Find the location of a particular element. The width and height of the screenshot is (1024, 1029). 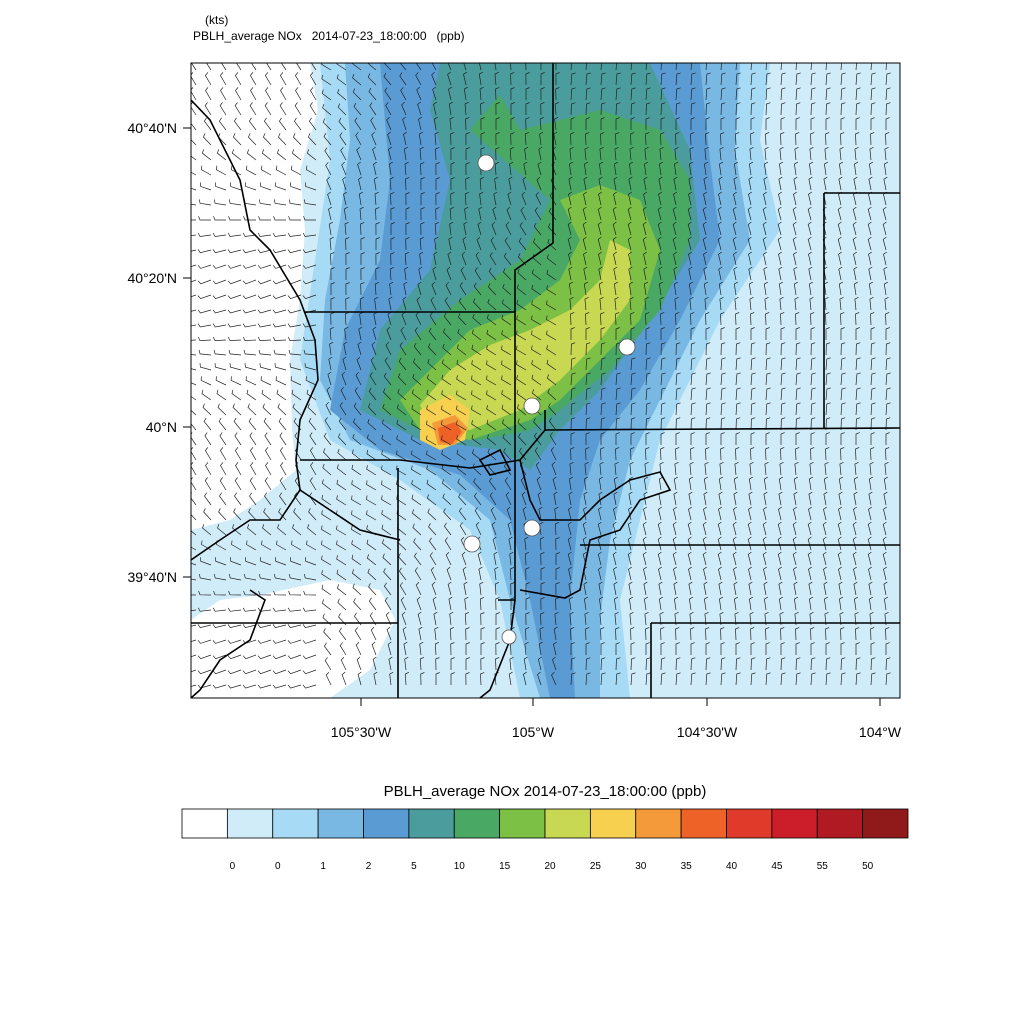

lon-label: 105°W is located at coordinates (533, 732).